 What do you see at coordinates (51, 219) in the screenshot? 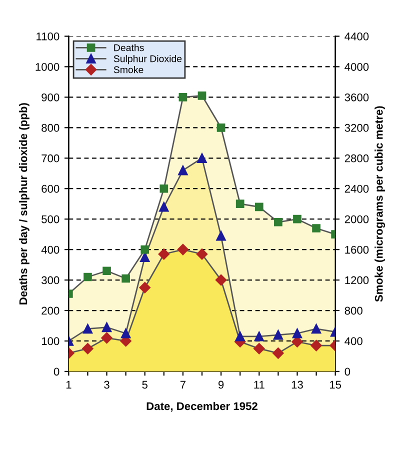
I see `y-tick-label: 500` at bounding box center [51, 219].